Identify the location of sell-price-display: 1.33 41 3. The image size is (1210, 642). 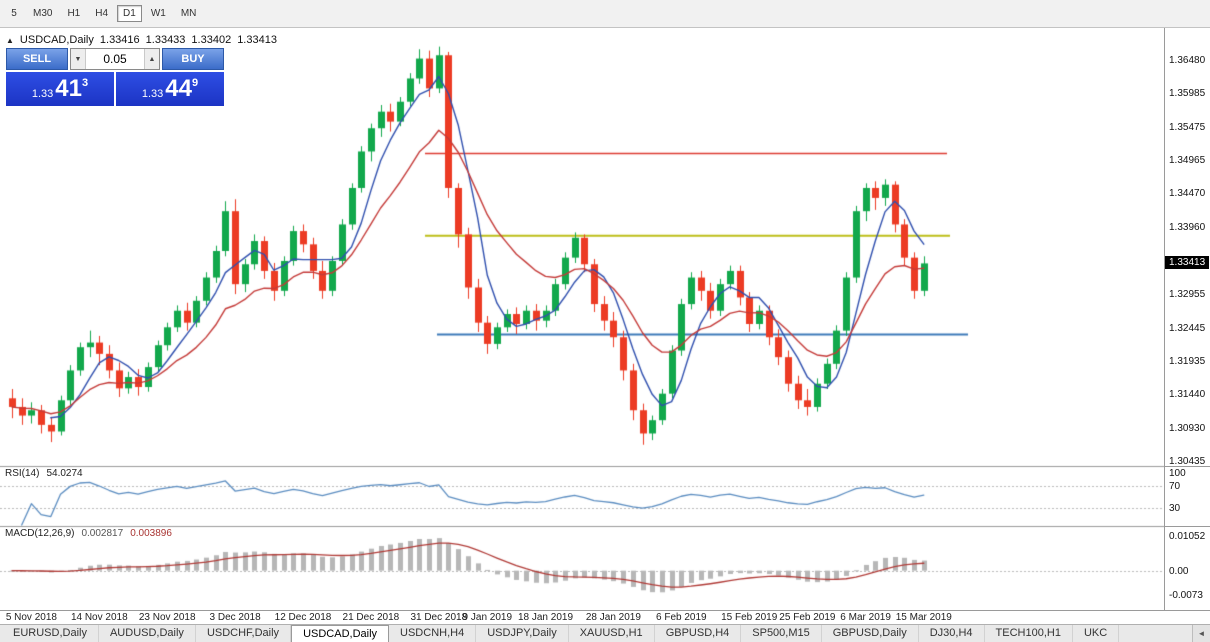
(60, 89).